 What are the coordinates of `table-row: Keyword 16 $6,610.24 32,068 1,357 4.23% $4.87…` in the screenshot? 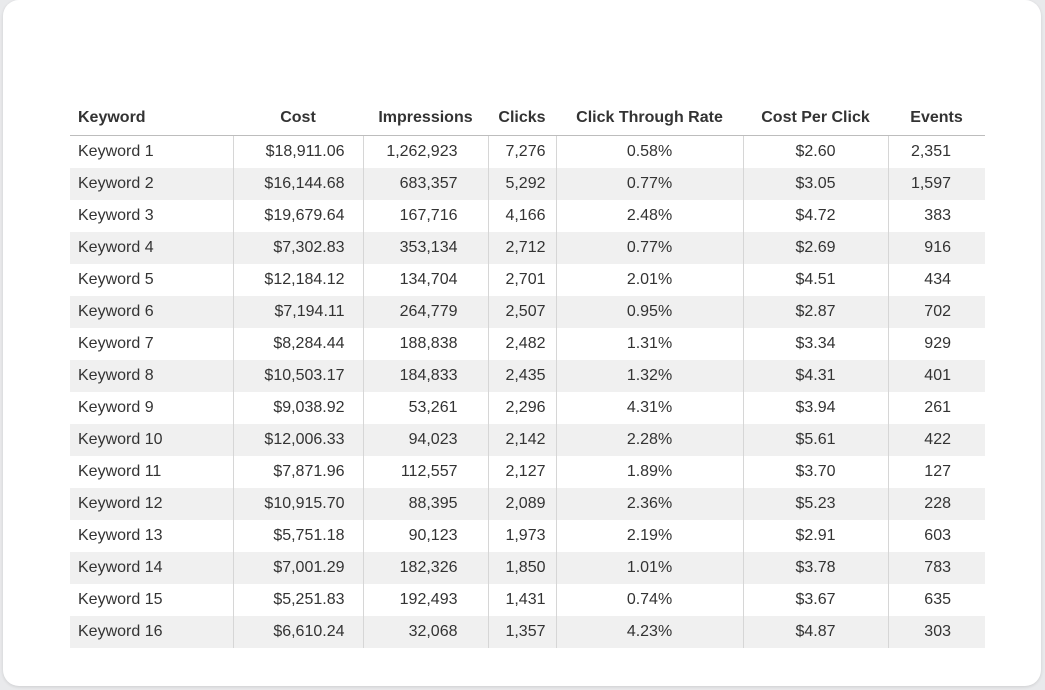 It's located at (527, 632).